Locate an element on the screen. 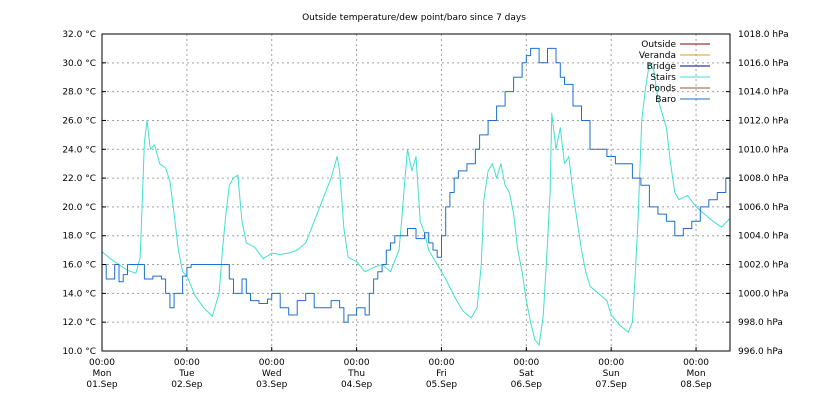  x-tick-date: 08.Sep is located at coordinates (696, 385).